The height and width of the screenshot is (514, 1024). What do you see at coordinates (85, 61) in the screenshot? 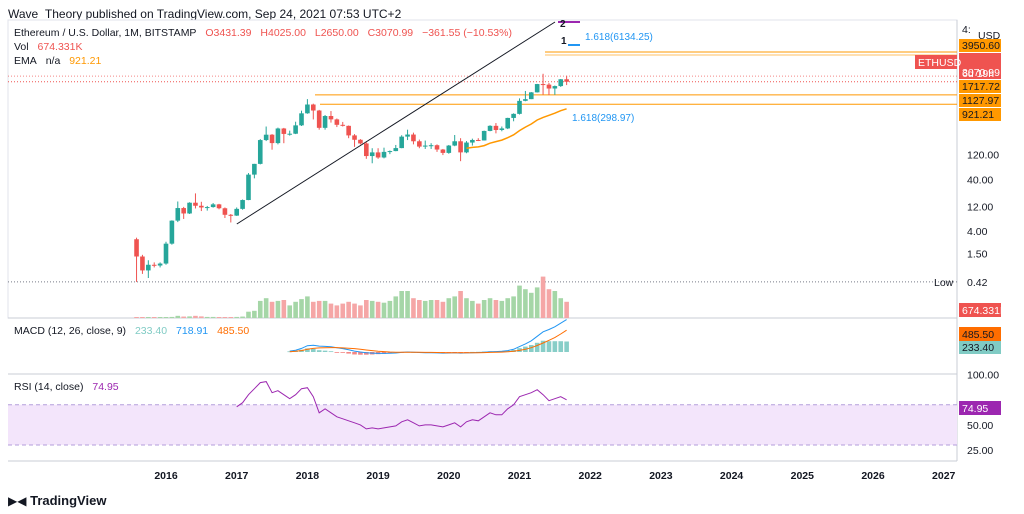
I see `ema-value: 921.21` at bounding box center [85, 61].